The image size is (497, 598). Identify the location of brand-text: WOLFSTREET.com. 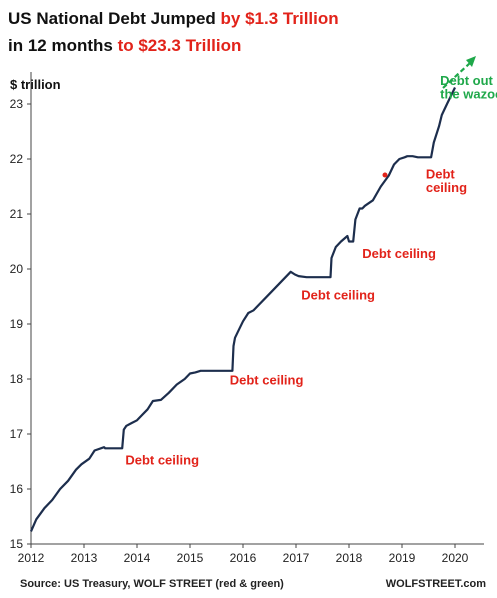
(436, 584).